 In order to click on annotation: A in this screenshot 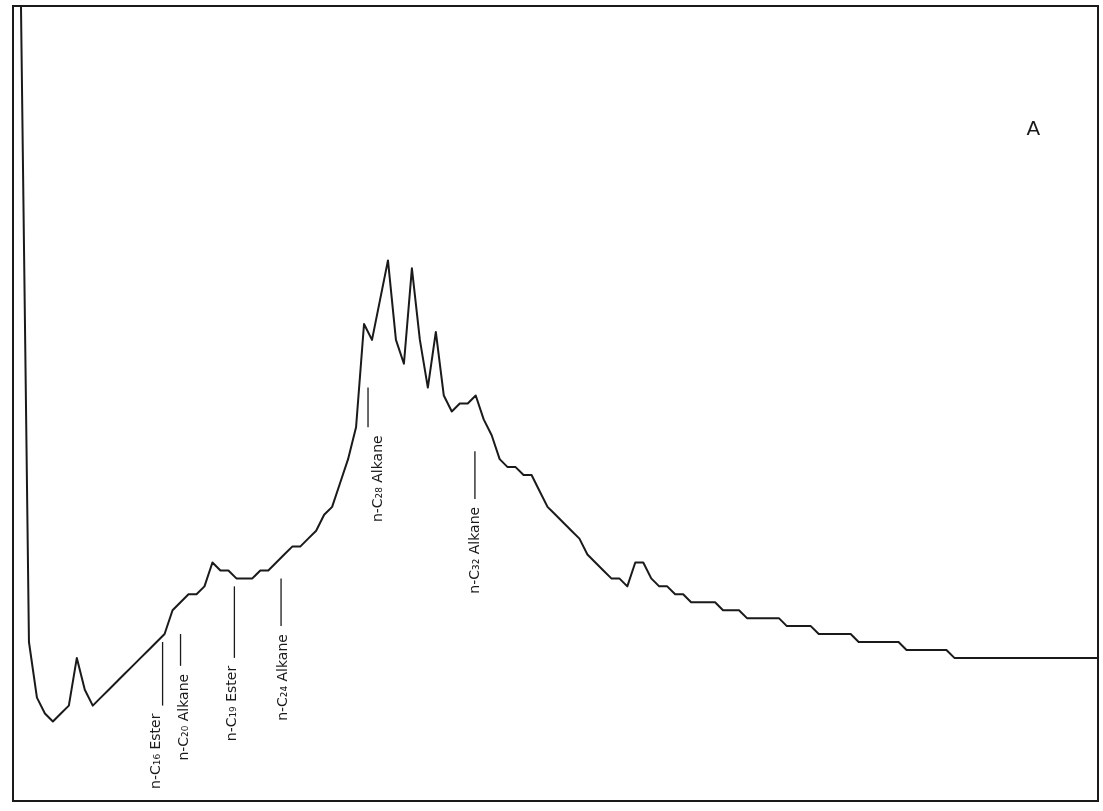, I will do `click(1033, 128)`.